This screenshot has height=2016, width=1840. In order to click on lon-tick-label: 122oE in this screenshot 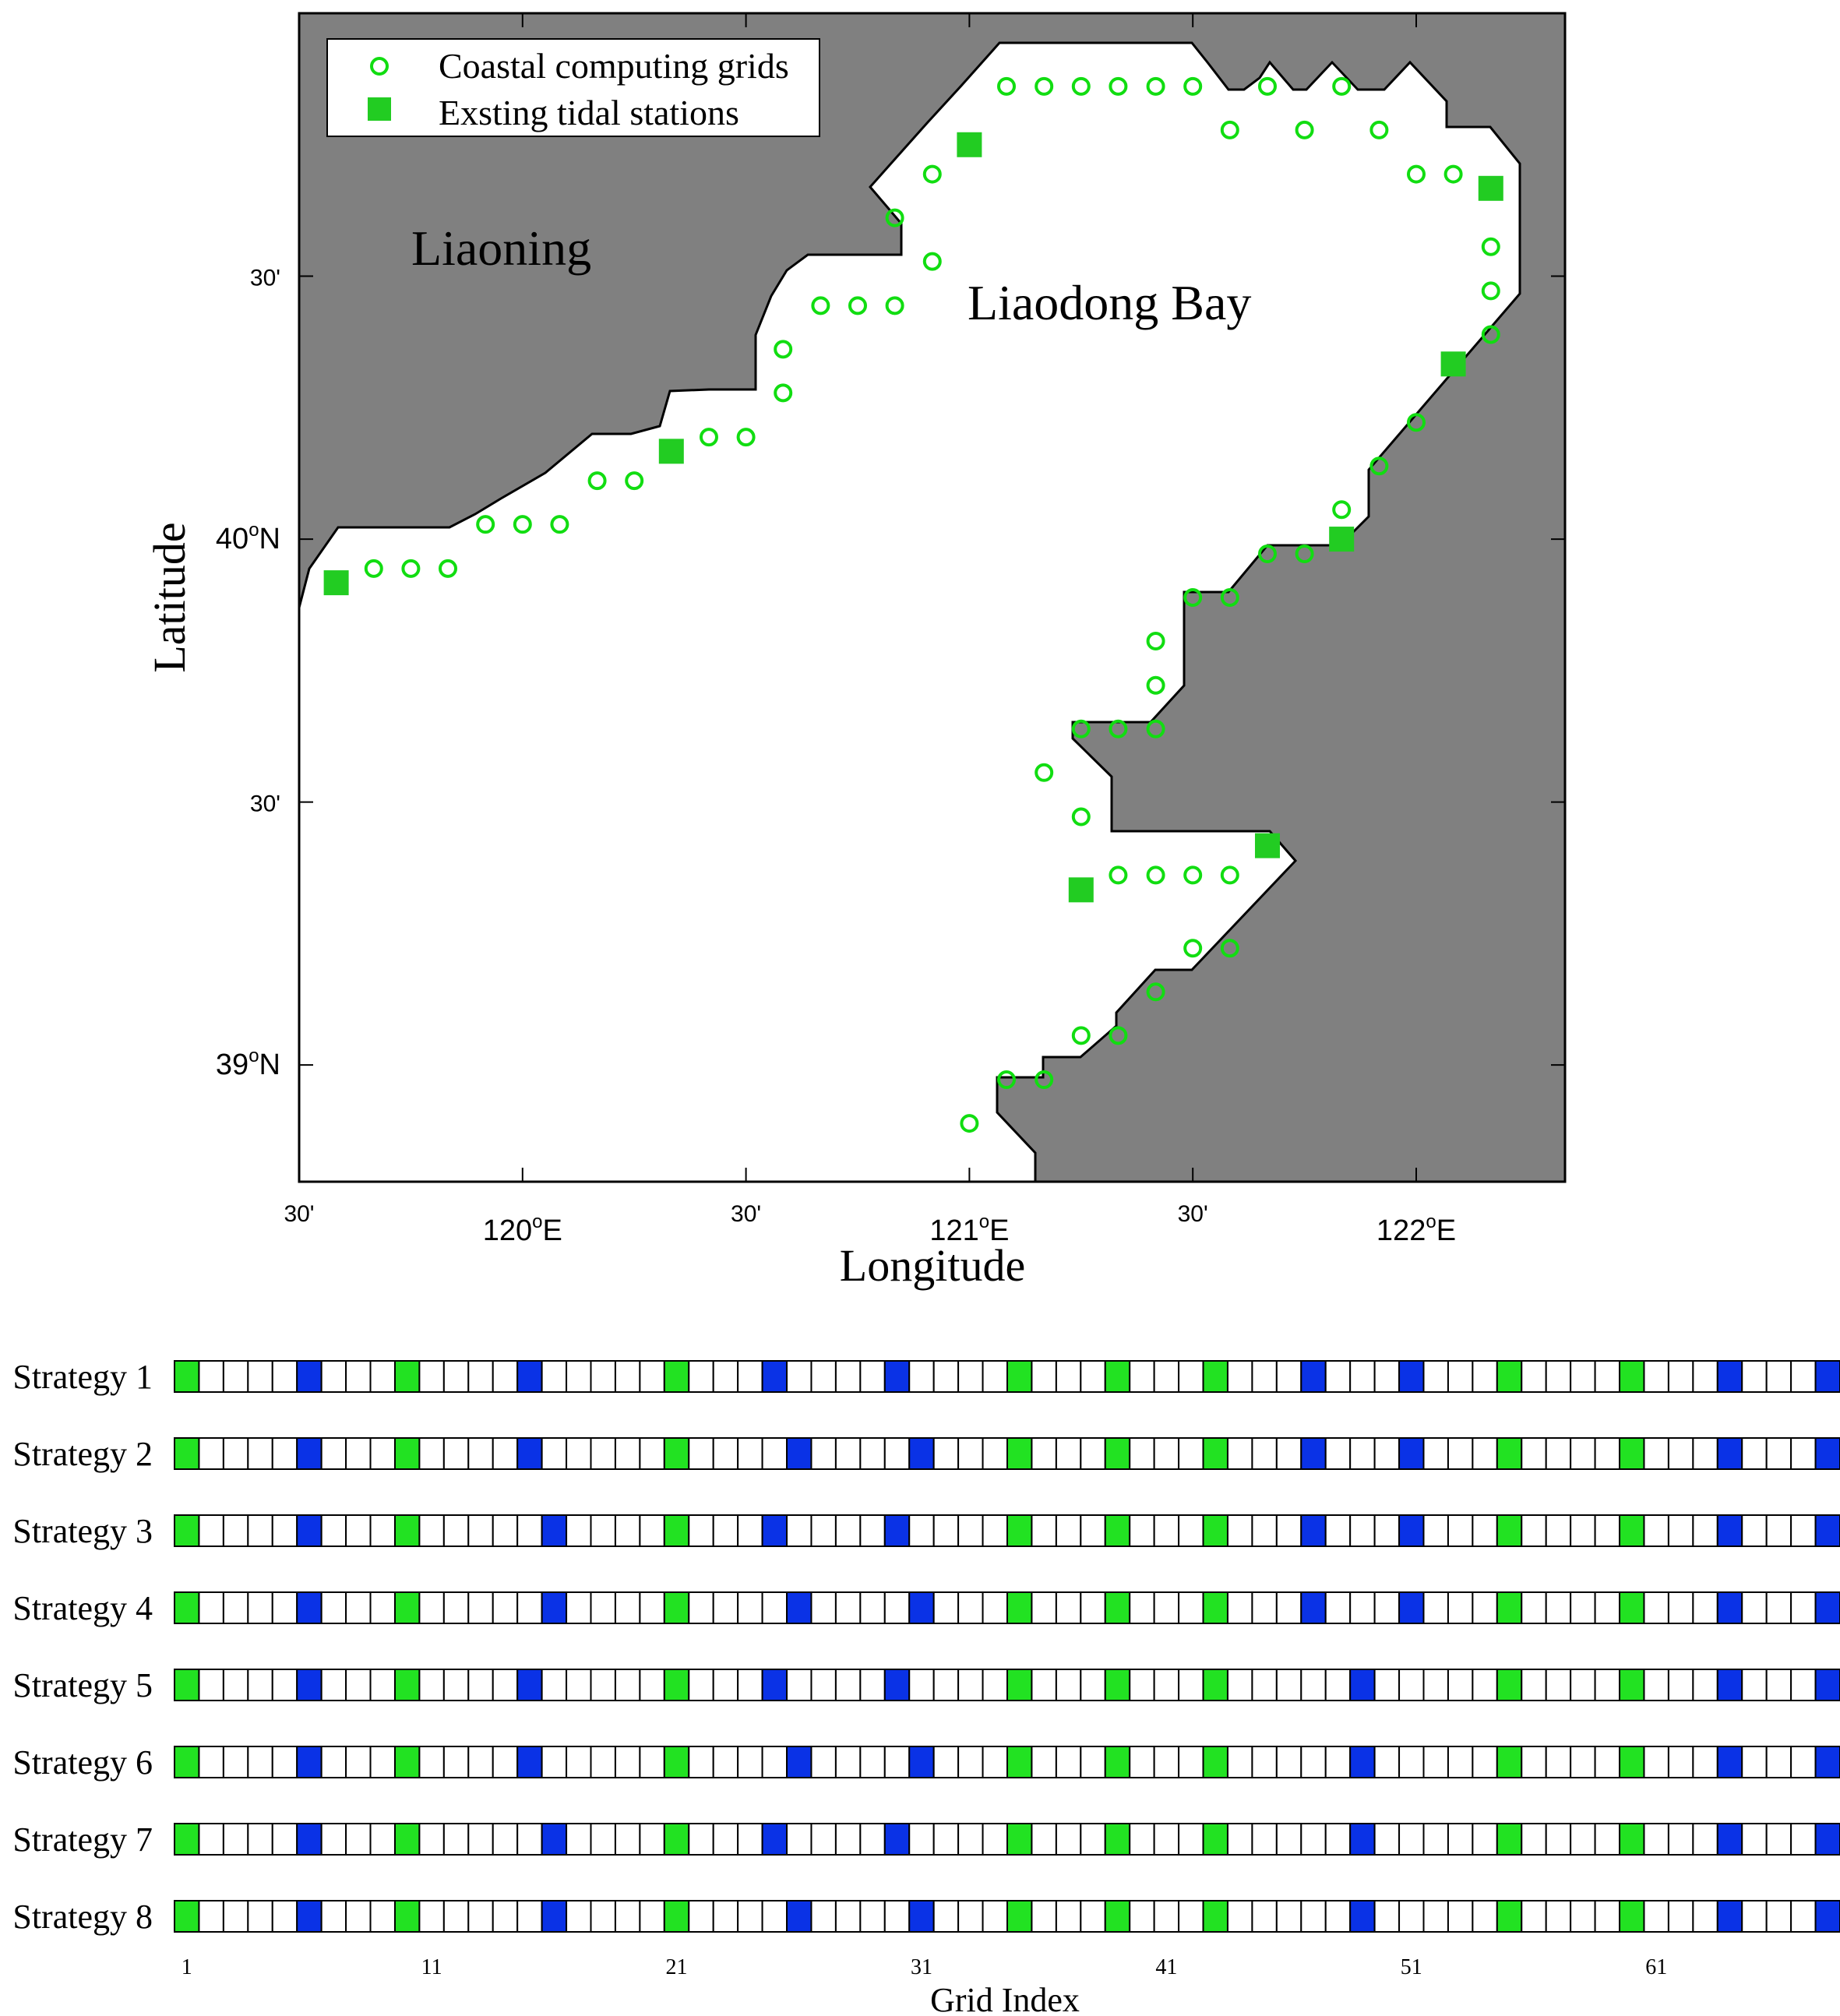, I will do `click(1416, 1229)`.